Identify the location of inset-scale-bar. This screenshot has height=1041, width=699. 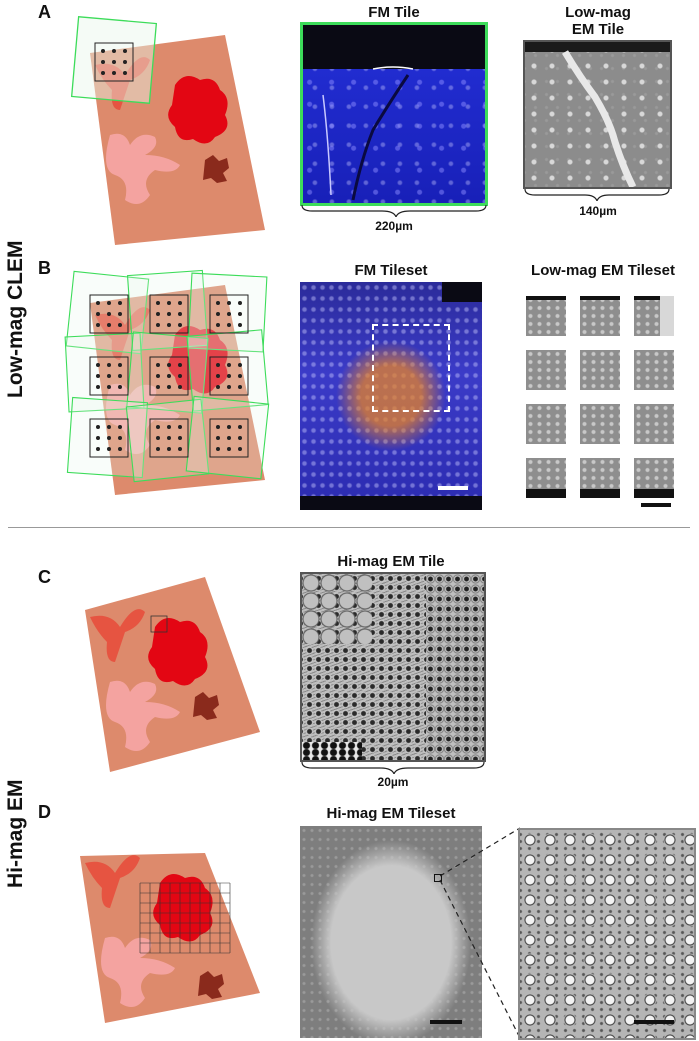
(654, 1022).